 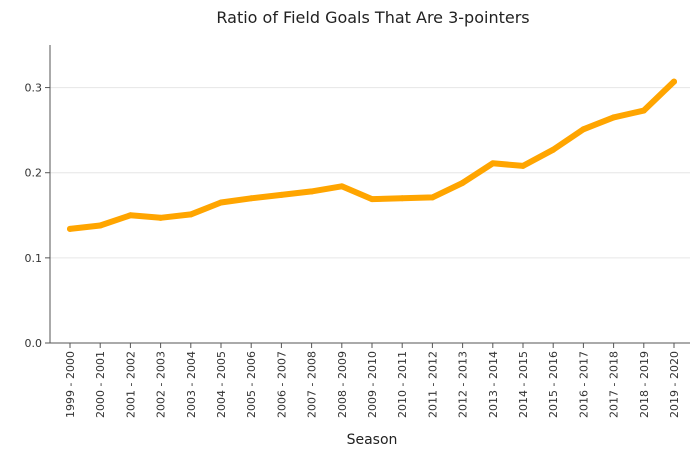 I want to click on x-tick-label: 2019 - 2020, so click(x=674, y=384).